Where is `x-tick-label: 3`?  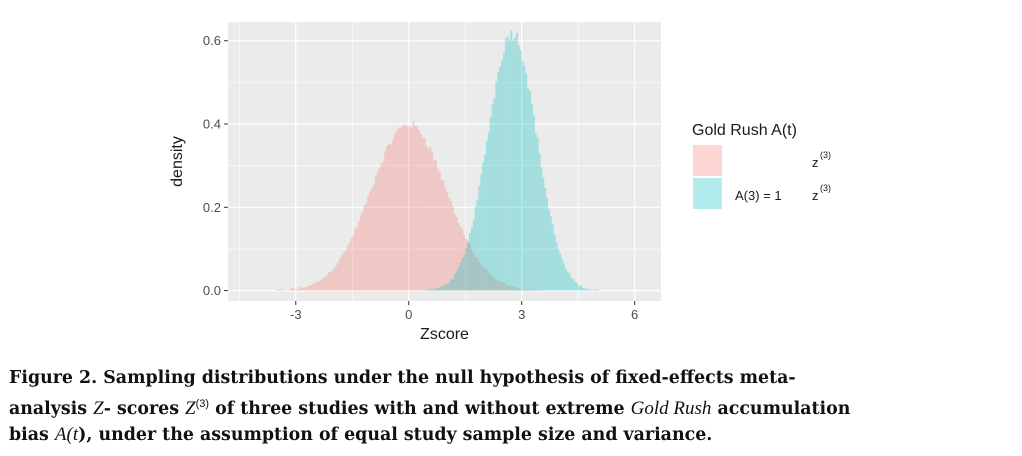
x-tick-label: 3 is located at coordinates (521, 314).